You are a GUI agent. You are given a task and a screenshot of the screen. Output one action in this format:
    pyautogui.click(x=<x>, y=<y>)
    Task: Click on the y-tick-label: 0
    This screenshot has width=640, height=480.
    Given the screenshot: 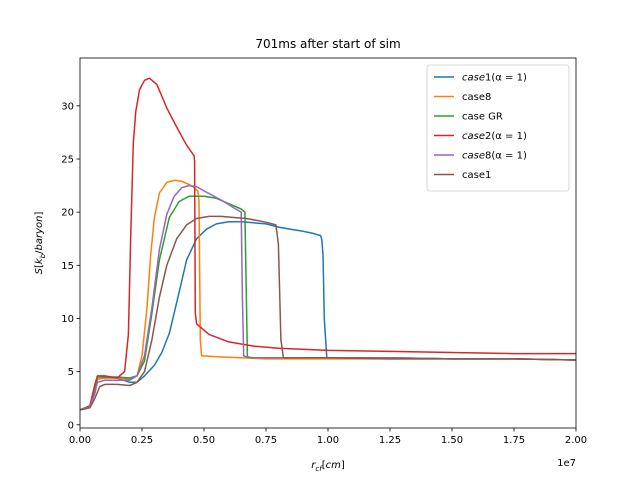 What is the action you would take?
    pyautogui.click(x=71, y=425)
    